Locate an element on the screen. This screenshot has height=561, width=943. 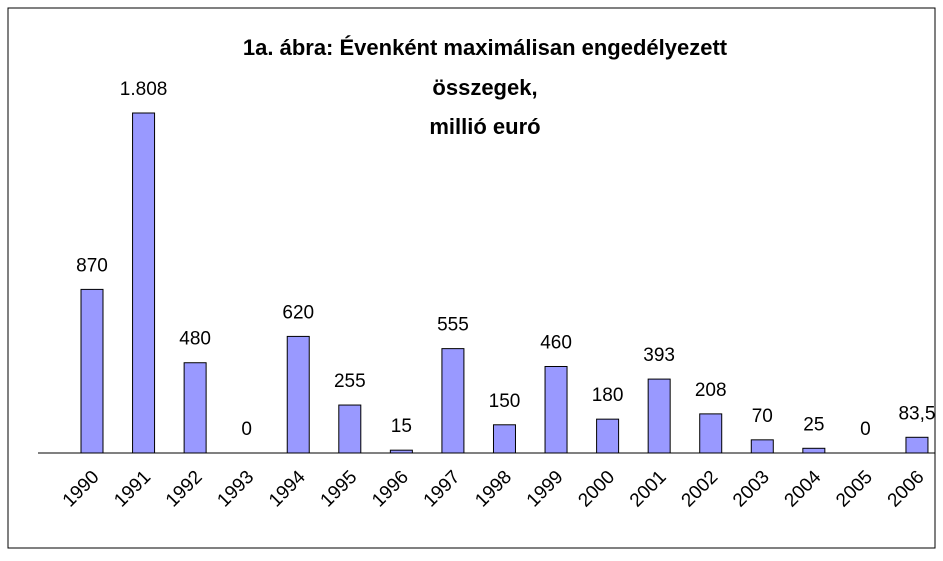
chart-title: millió euró is located at coordinates (484, 126).